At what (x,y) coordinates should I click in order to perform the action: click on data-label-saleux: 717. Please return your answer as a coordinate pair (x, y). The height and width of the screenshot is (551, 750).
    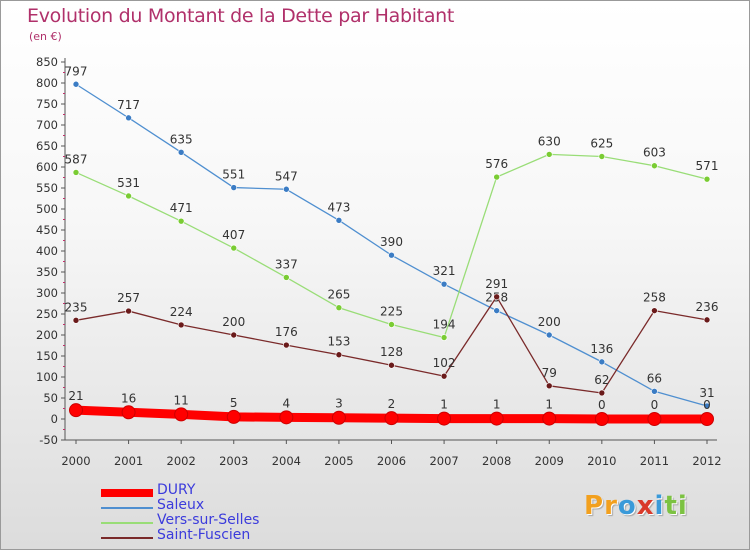
    Looking at the image, I should click on (128, 105).